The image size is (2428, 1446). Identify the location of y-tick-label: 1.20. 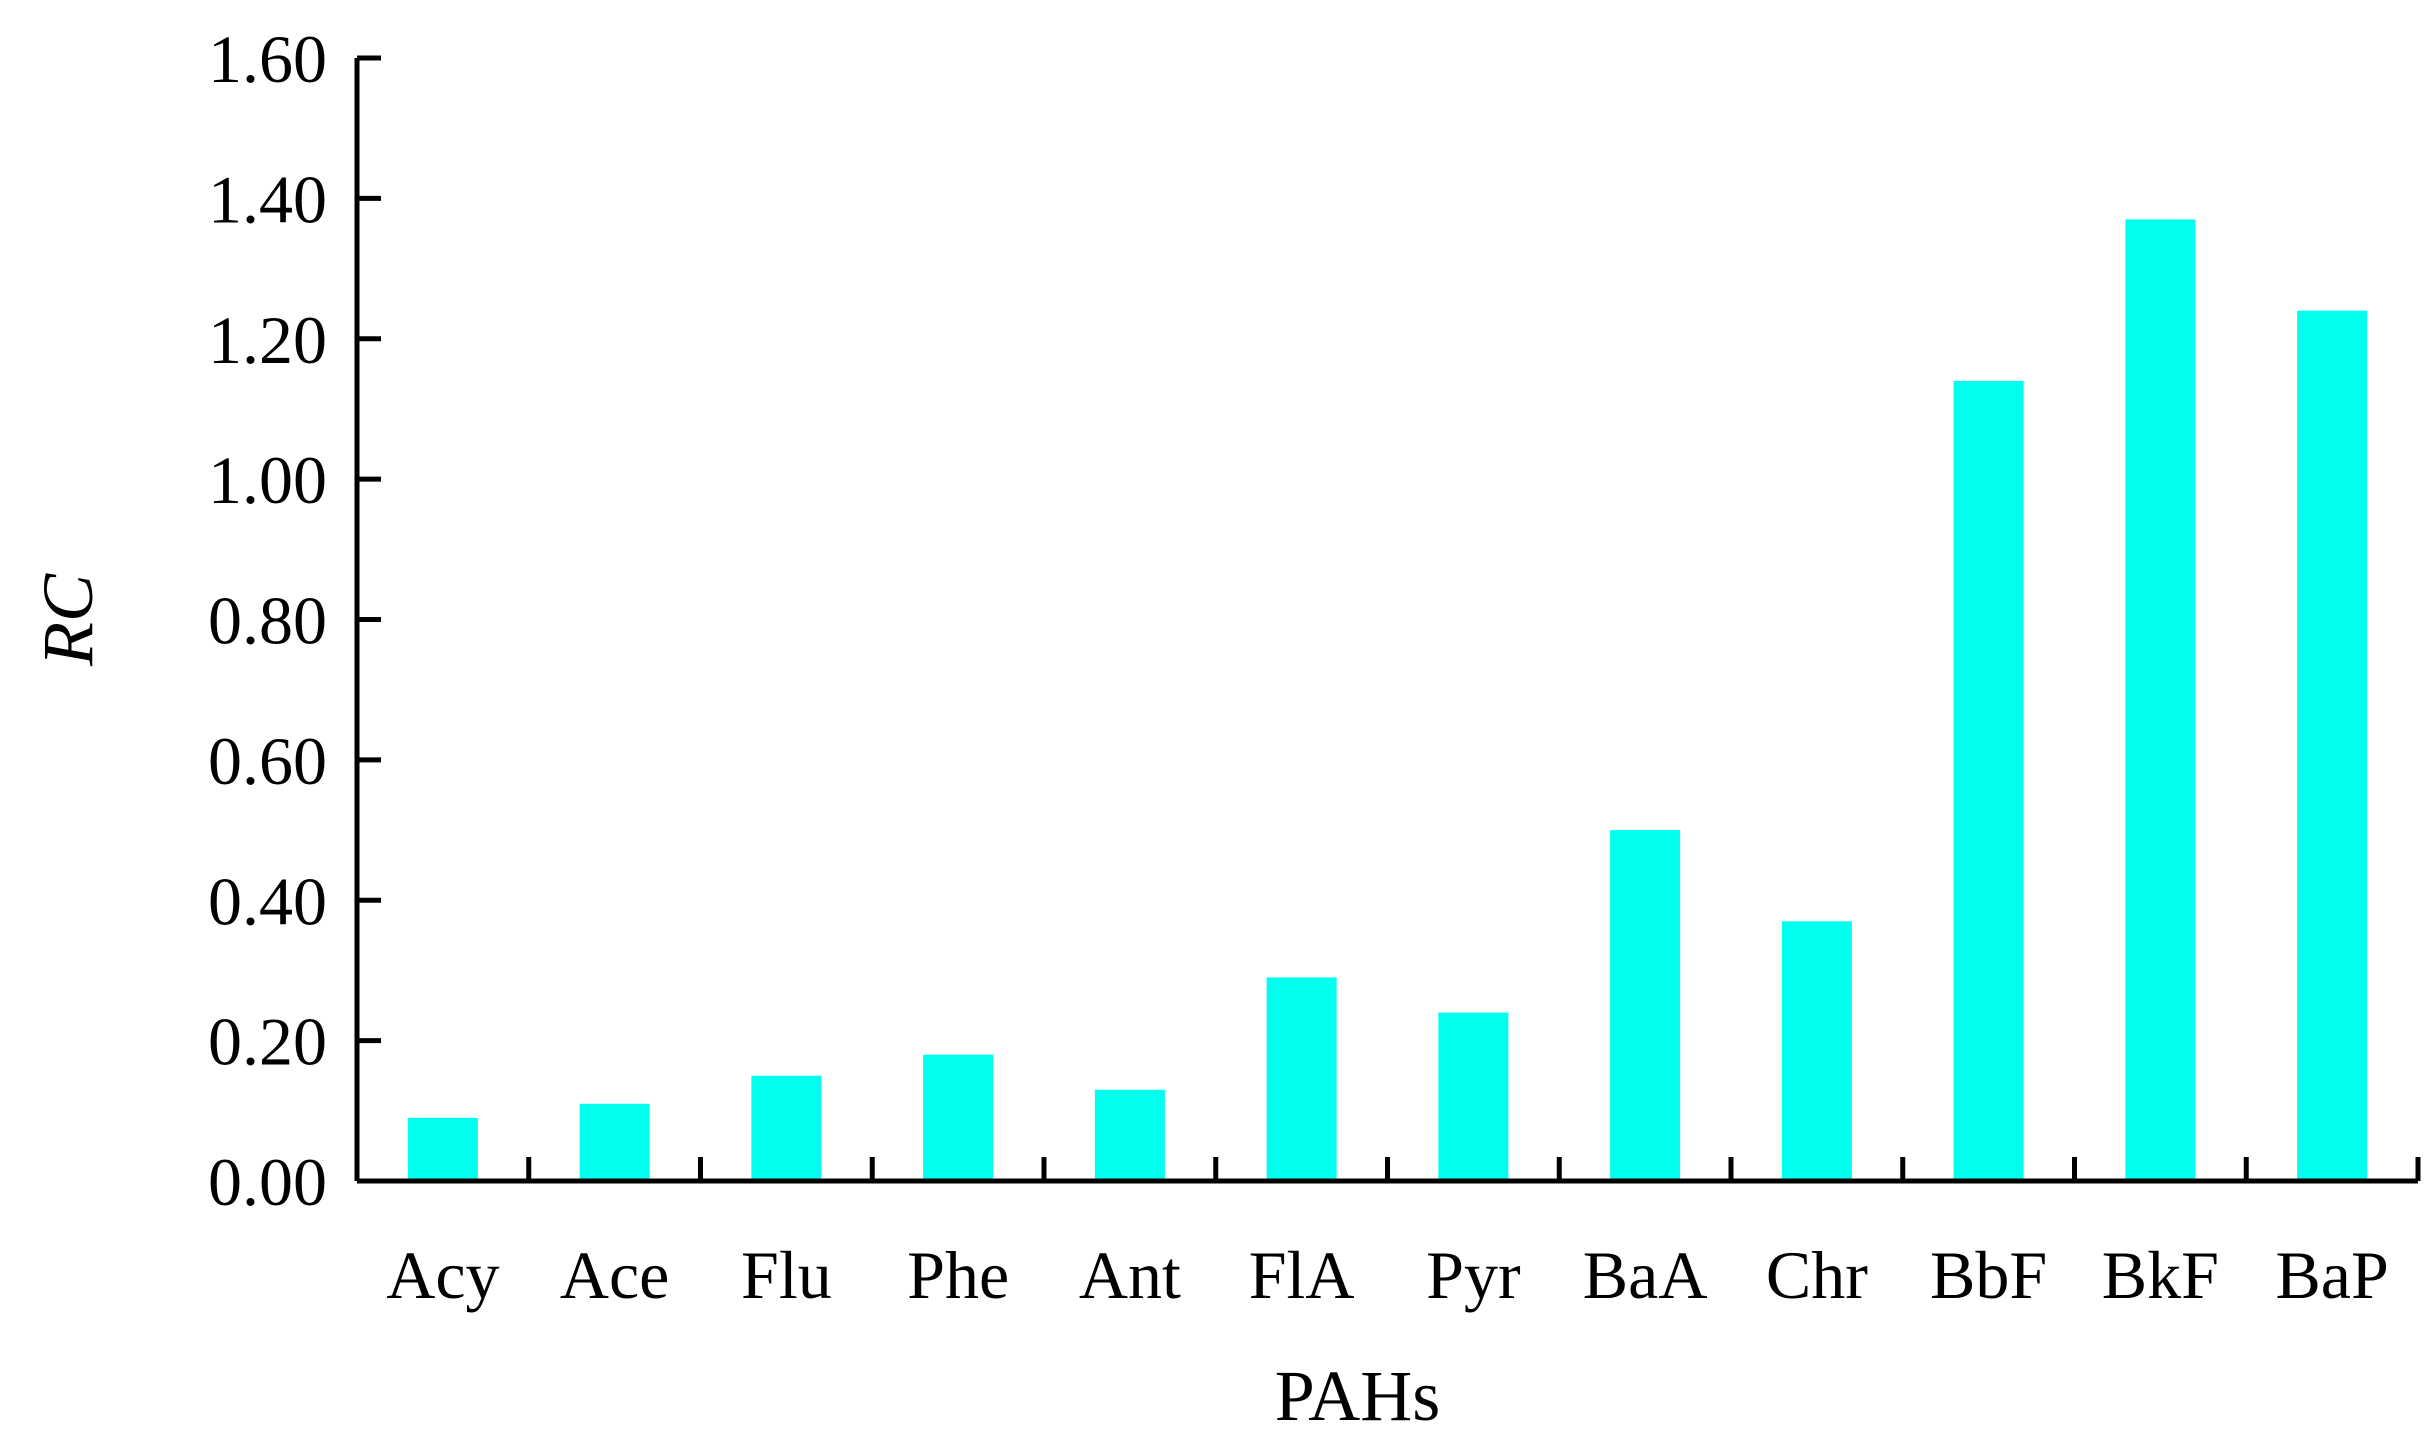
(267, 340).